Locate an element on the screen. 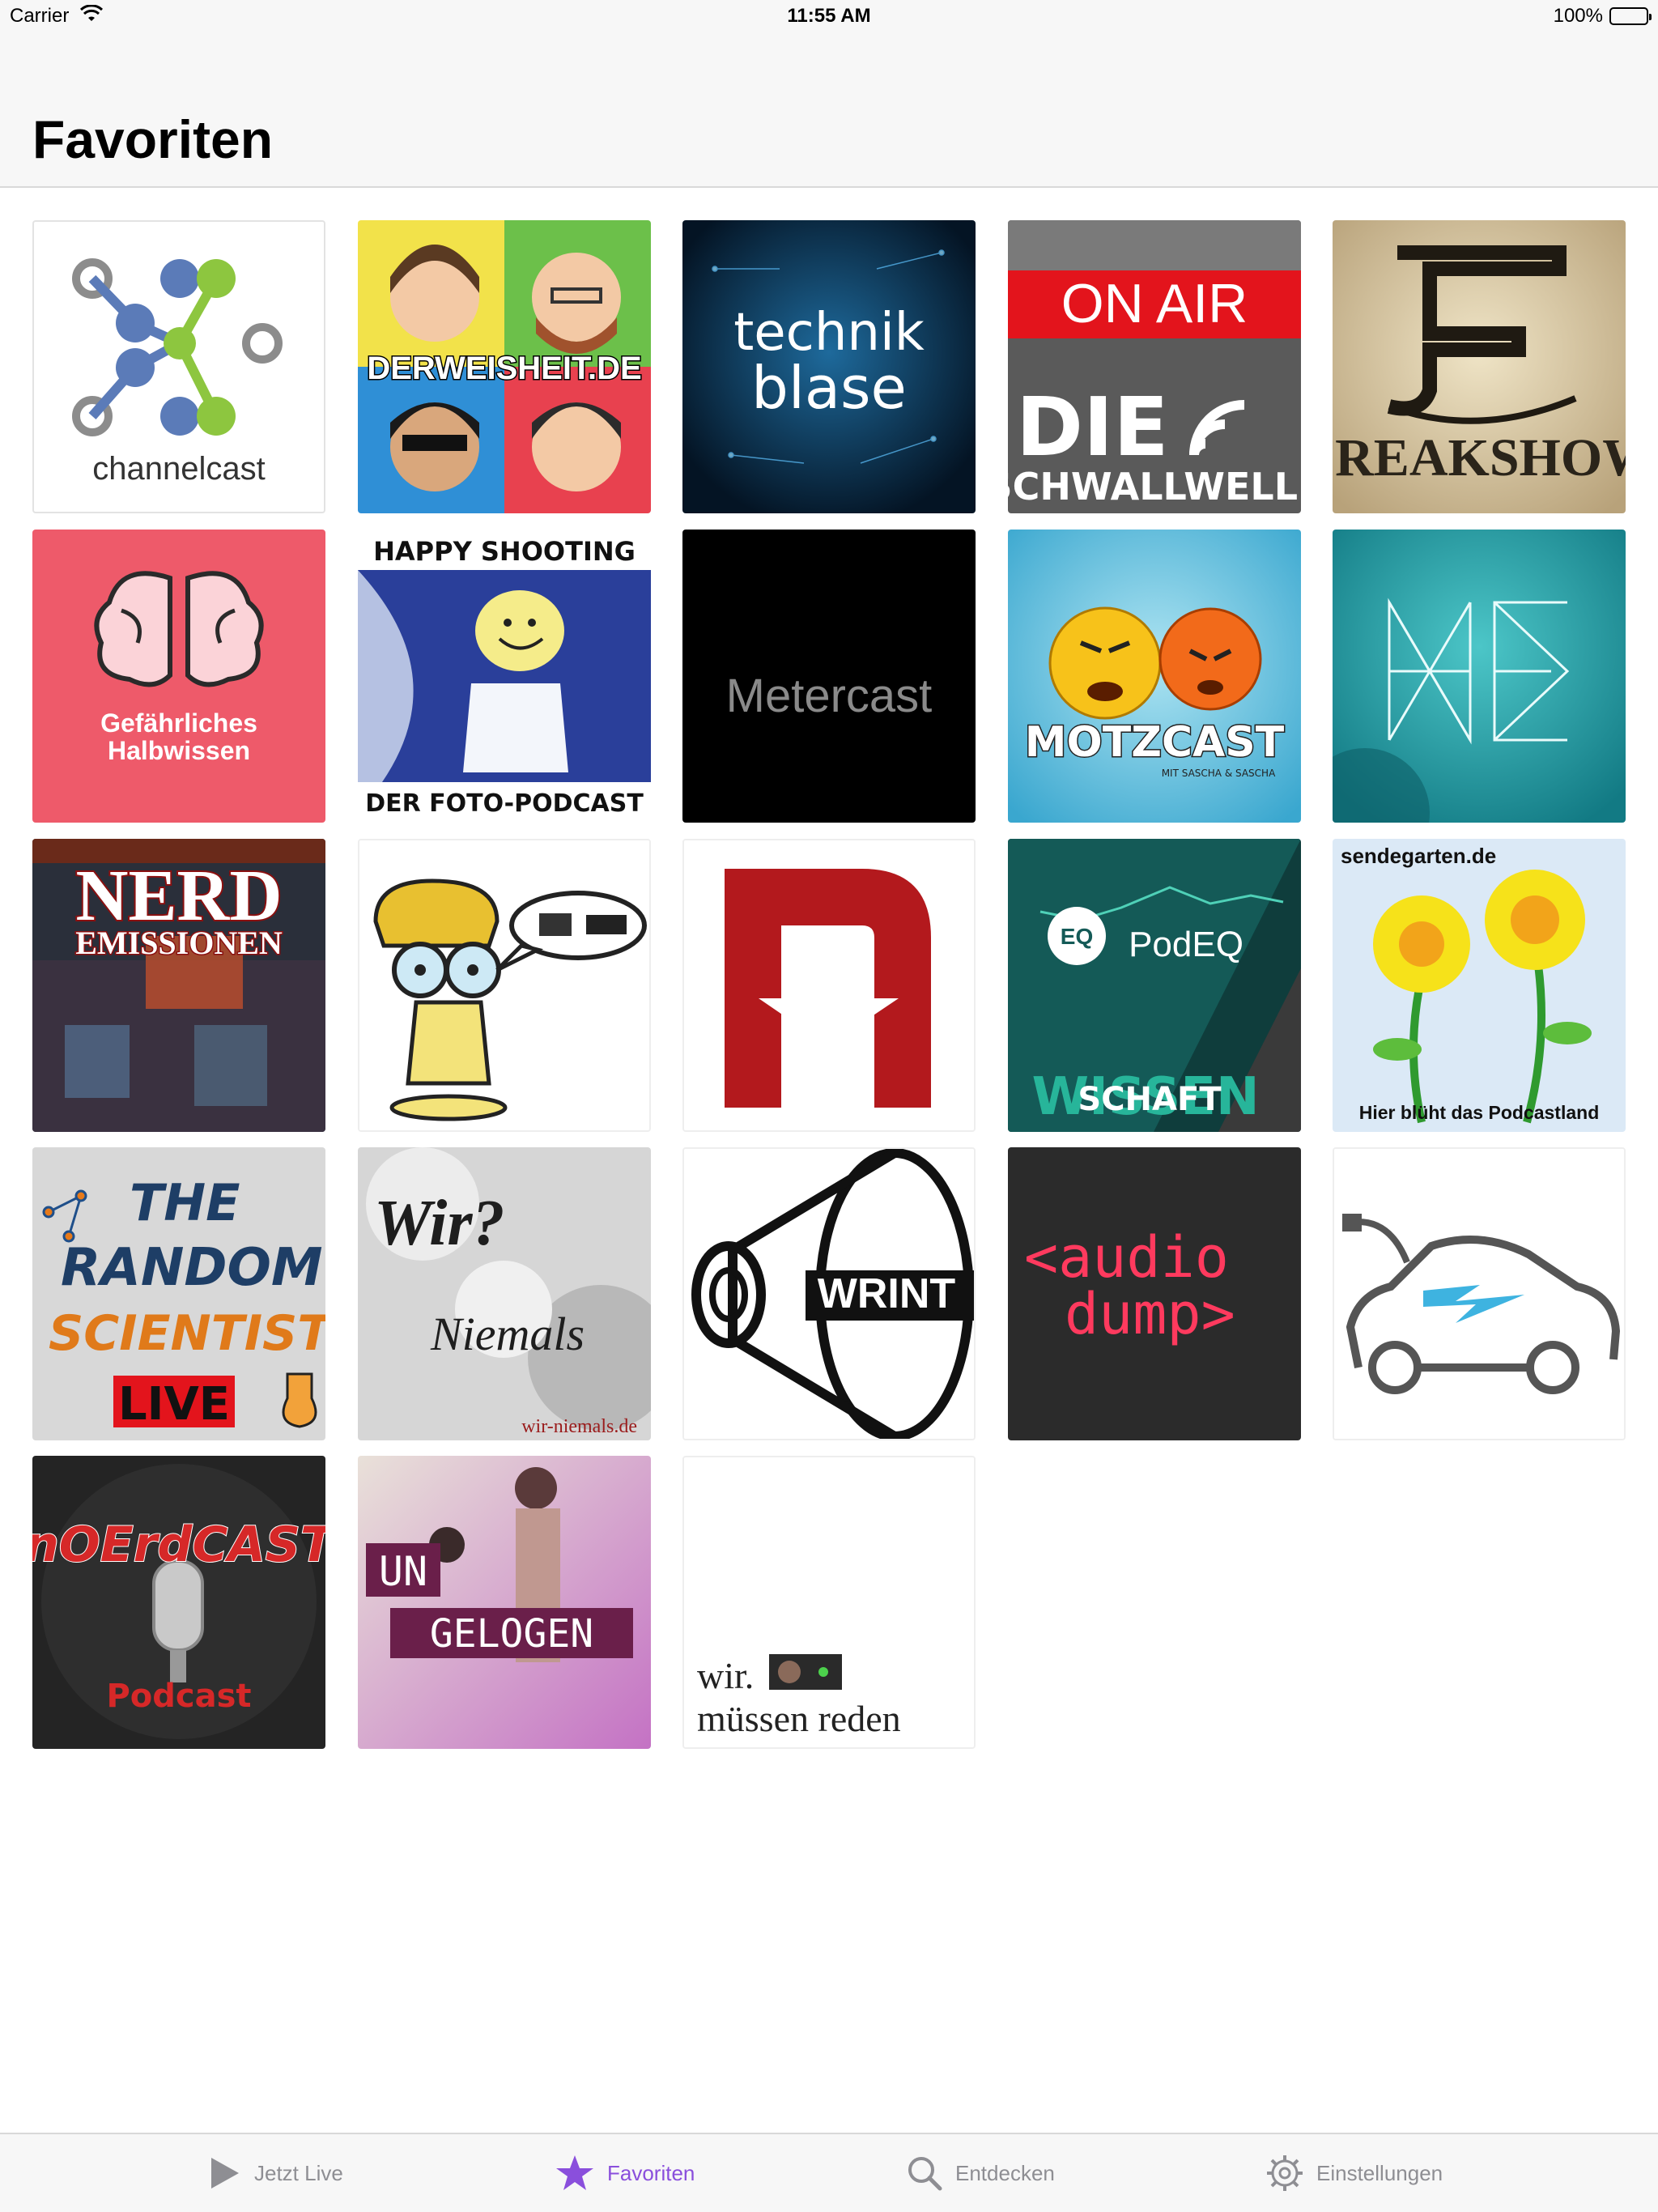 This screenshot has width=1658, height=2212. tile-electric-car is located at coordinates (1479, 1294).